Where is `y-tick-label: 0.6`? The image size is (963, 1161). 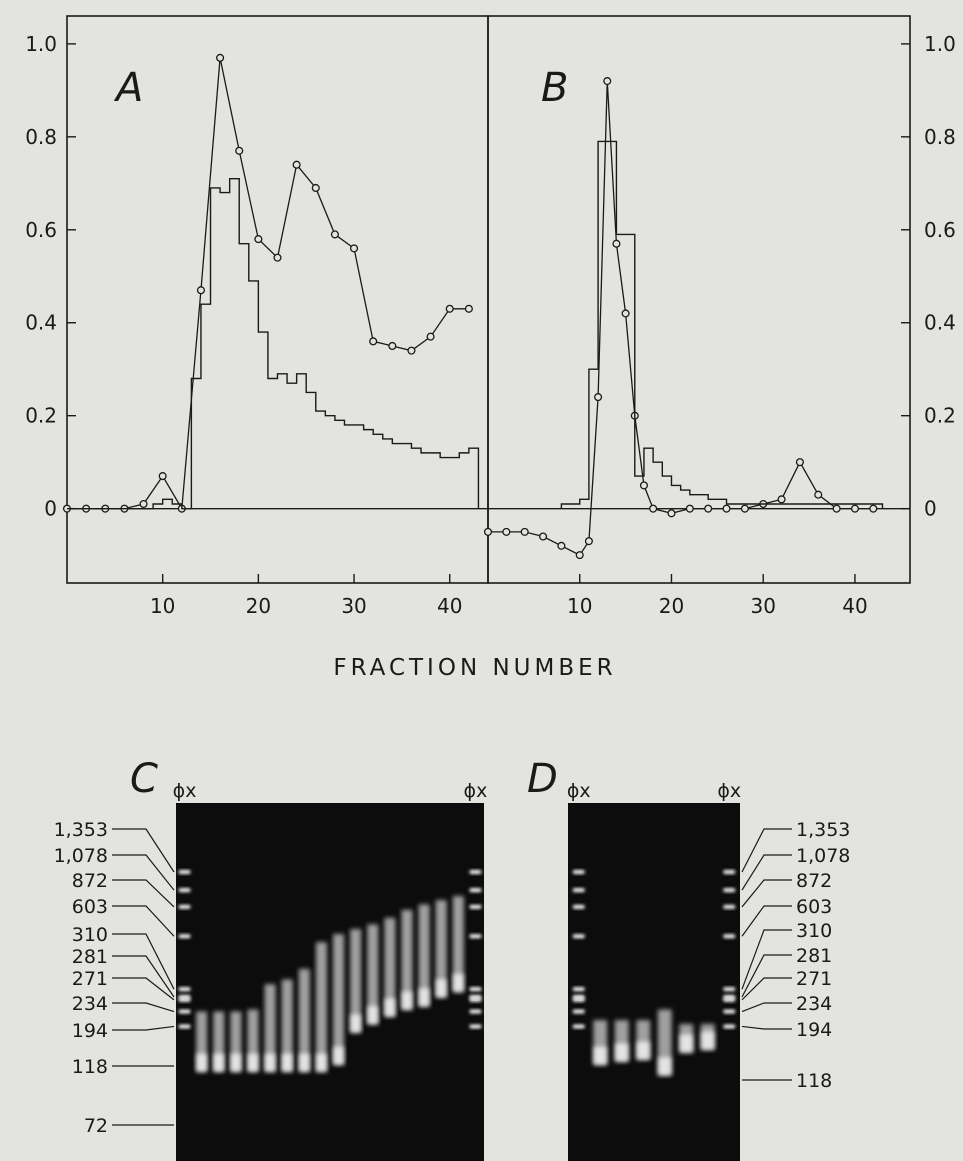 y-tick-label: 0.6 is located at coordinates (41, 230).